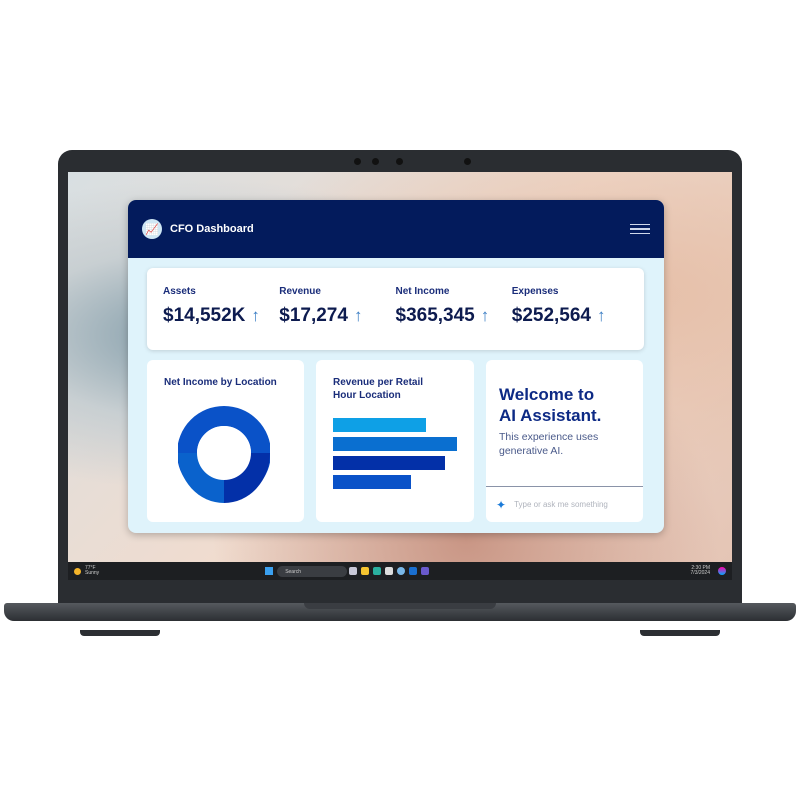 This screenshot has width=800, height=800. I want to click on card-title: Revenue per Retail Hour Location, so click(378, 389).